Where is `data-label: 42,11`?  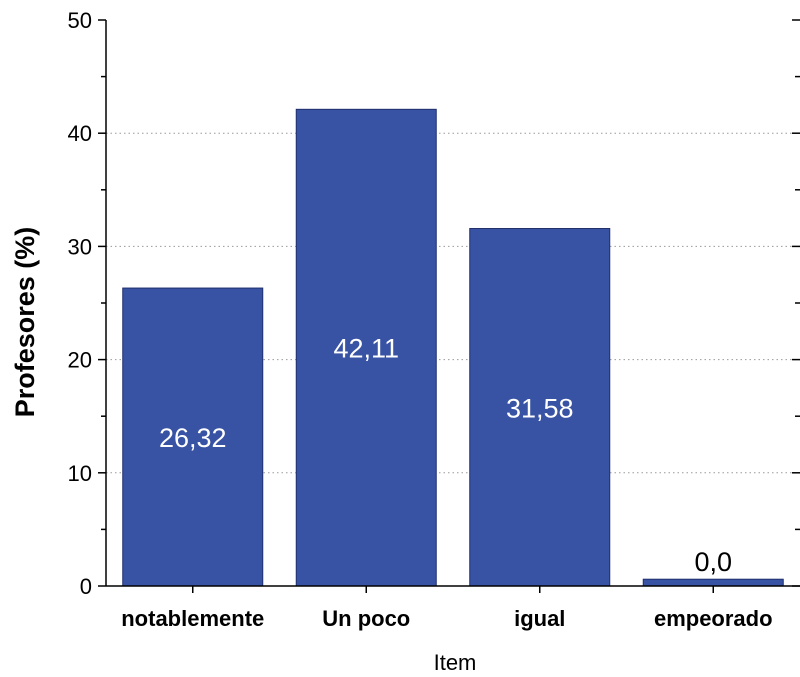 data-label: 42,11 is located at coordinates (366, 349).